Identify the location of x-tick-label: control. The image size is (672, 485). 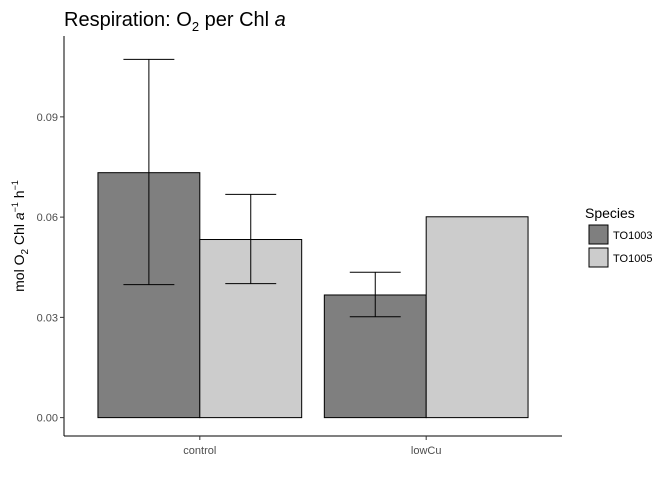
(199, 451).